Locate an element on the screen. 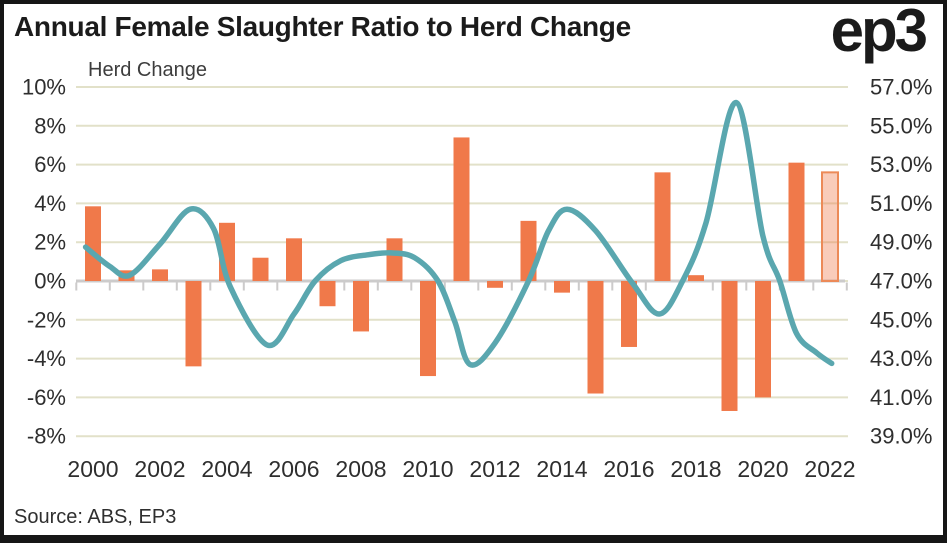 This screenshot has height=543, width=947. herd-change-bar-2000 is located at coordinates (93, 243).